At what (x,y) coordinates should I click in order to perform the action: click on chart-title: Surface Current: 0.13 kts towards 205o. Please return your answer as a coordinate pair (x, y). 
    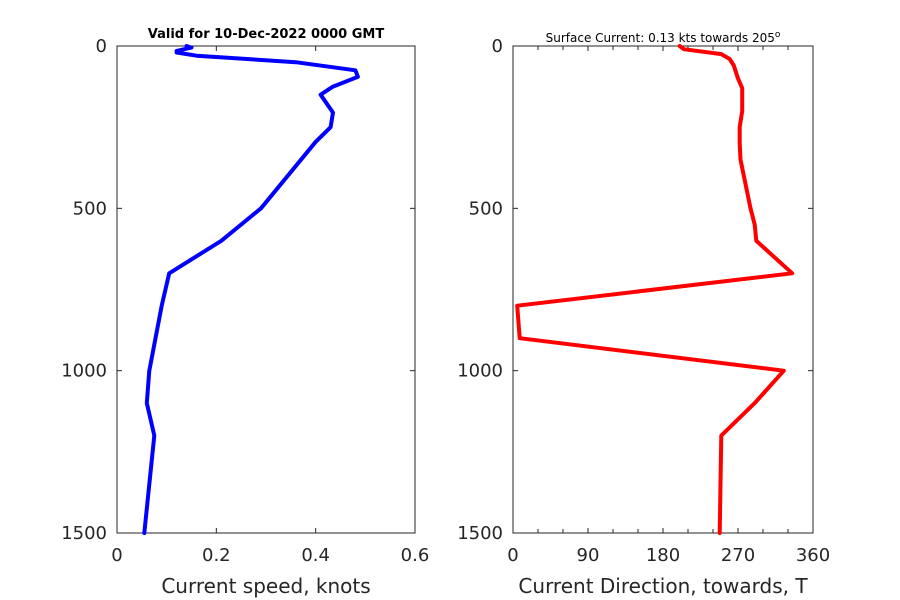
    Looking at the image, I should click on (663, 37).